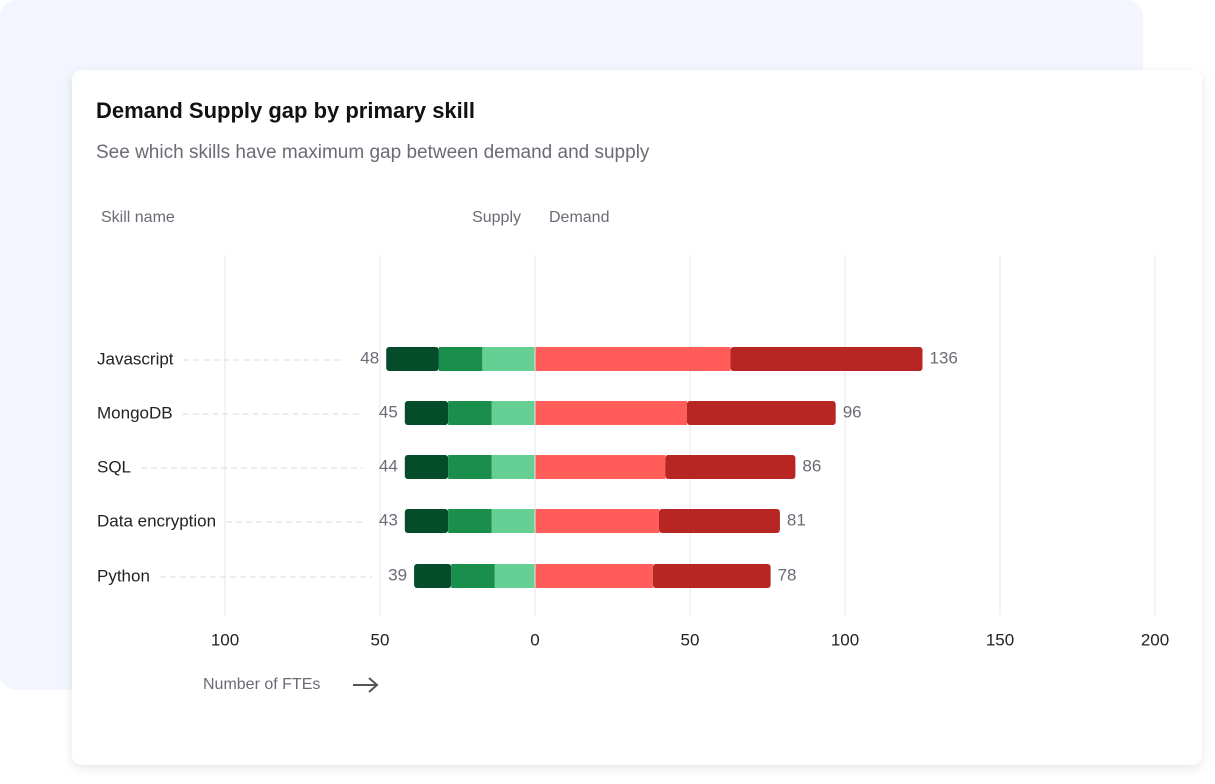 The width and height of the screenshot is (1215, 784). What do you see at coordinates (579, 217) in the screenshot?
I see `column-header: Demand` at bounding box center [579, 217].